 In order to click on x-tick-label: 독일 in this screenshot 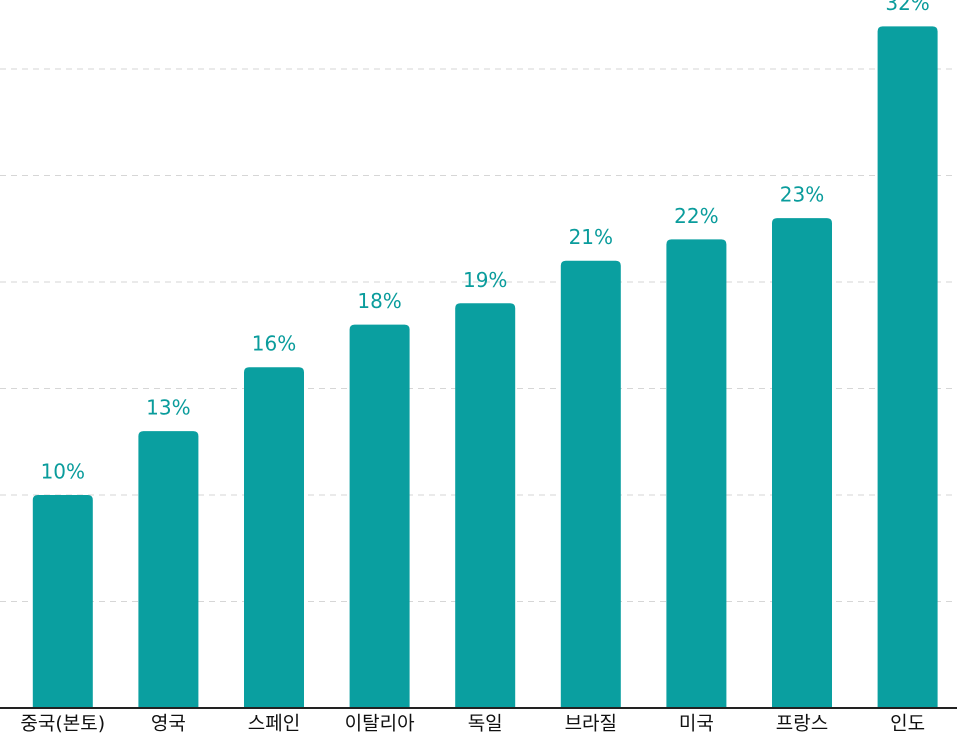, I will do `click(485, 724)`.